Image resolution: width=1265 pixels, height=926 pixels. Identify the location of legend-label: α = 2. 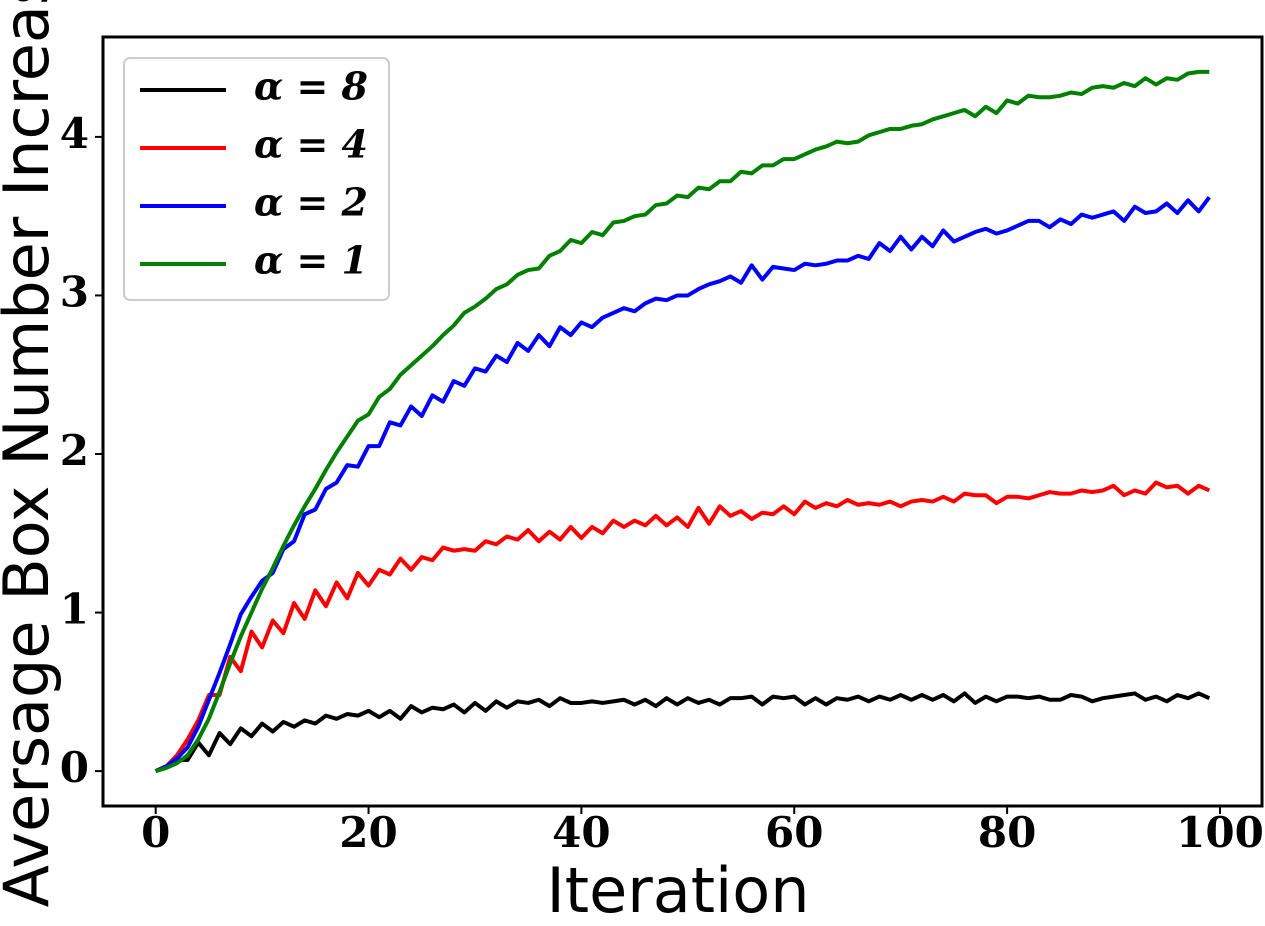
(311, 202).